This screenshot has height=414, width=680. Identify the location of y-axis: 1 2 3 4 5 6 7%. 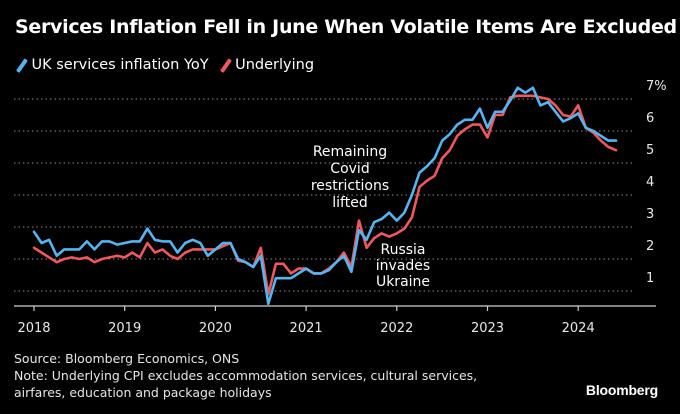
(656, 182).